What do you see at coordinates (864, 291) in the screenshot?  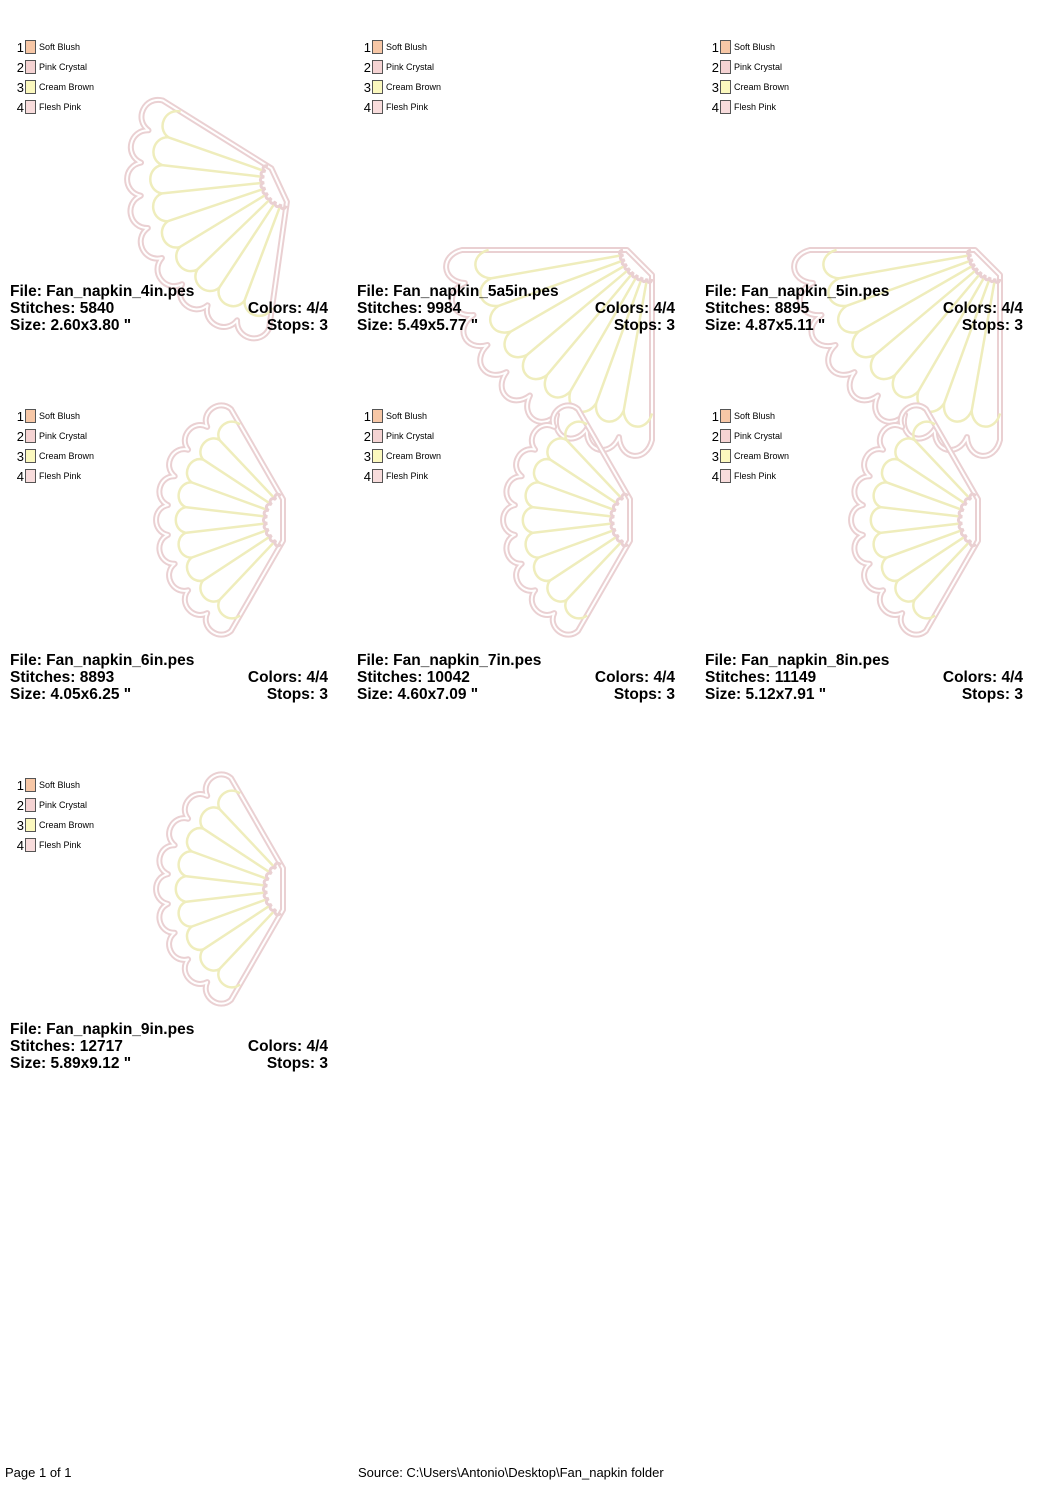 I see `info-row: File: Fan_napkin_5in.pes` at bounding box center [864, 291].